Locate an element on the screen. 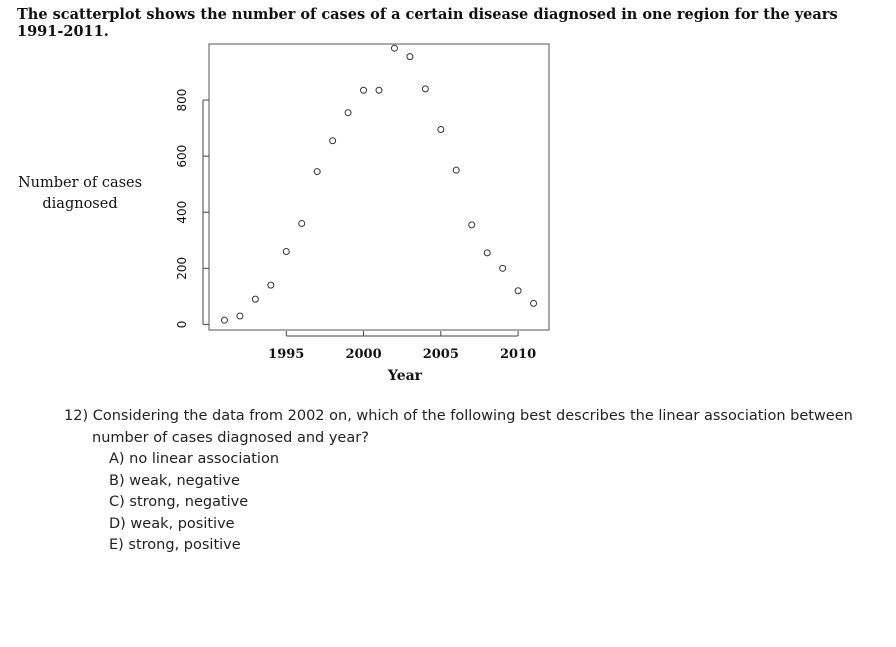 The width and height of the screenshot is (896, 647). choice-a: A) no linear association is located at coordinates (194, 459).